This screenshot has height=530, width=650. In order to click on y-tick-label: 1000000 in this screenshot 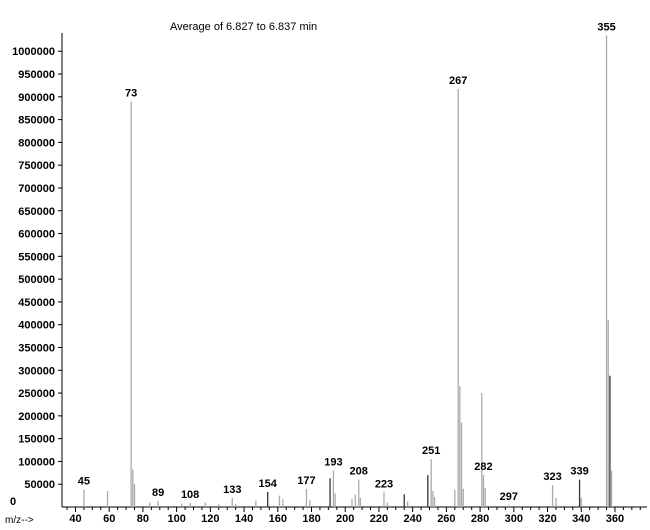, I will do `click(33, 52)`.